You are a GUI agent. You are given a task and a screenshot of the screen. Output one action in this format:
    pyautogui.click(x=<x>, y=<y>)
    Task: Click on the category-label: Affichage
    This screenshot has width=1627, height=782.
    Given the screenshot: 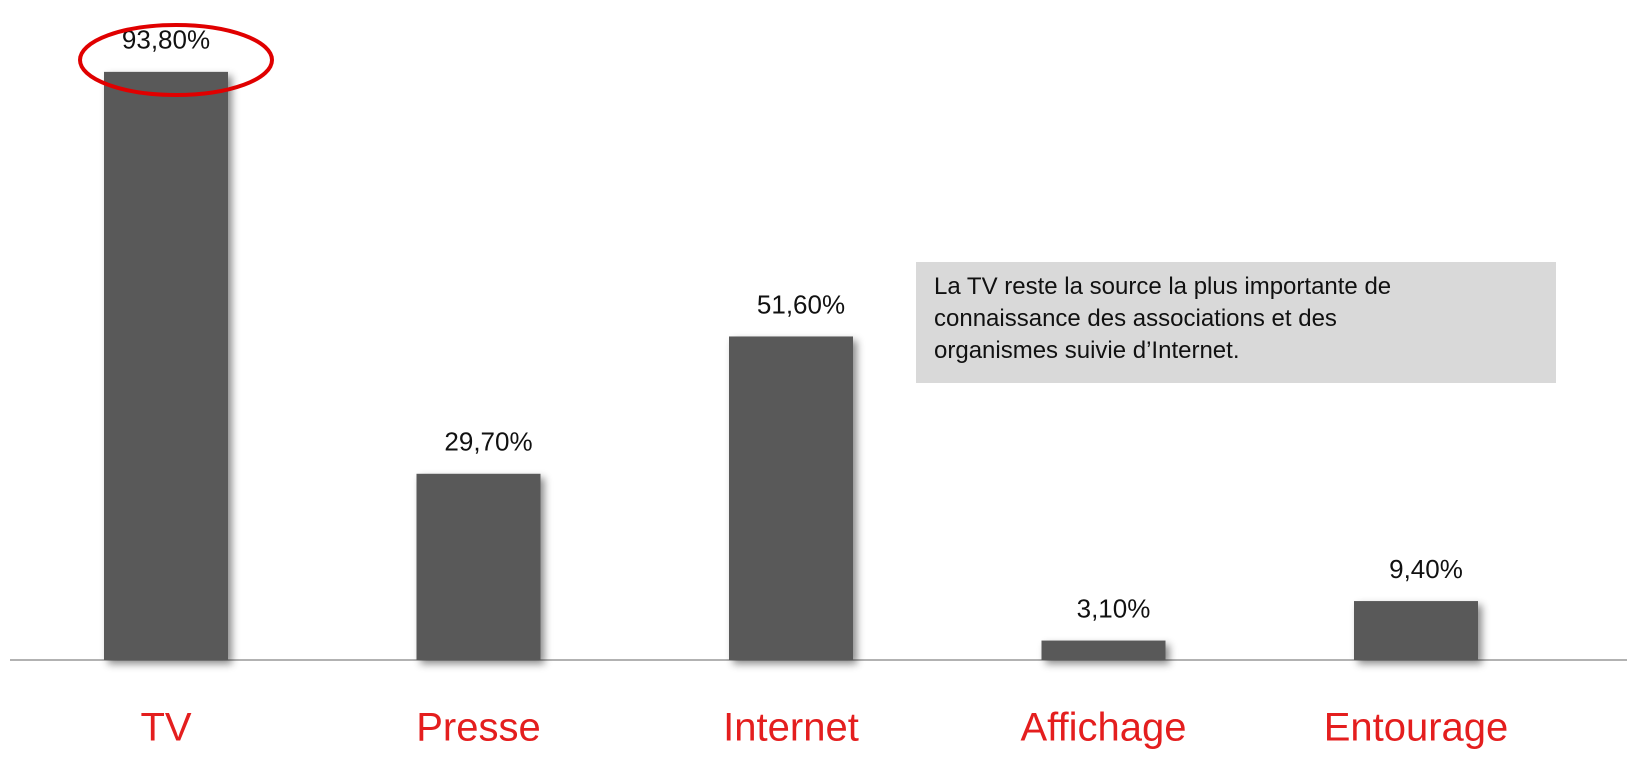 What is the action you would take?
    pyautogui.click(x=1103, y=728)
    